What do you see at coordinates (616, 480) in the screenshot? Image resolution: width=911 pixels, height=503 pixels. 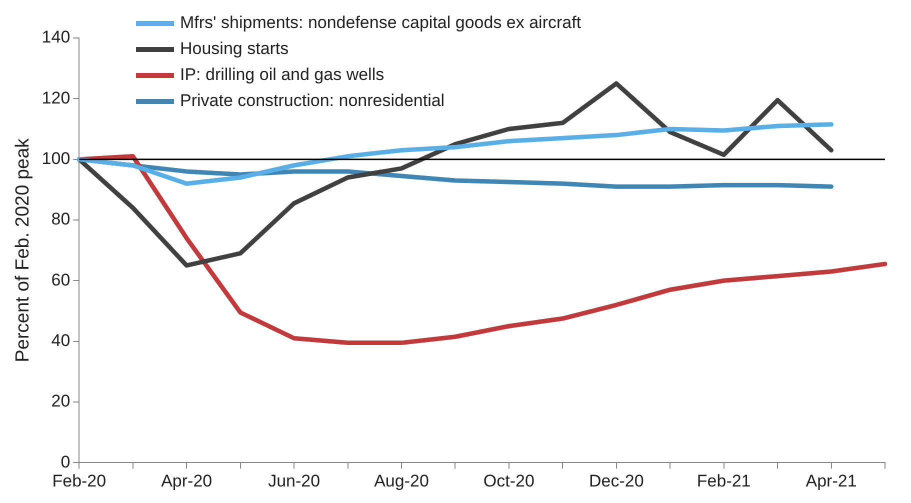 I see `x-tick-label: Dec-20` at bounding box center [616, 480].